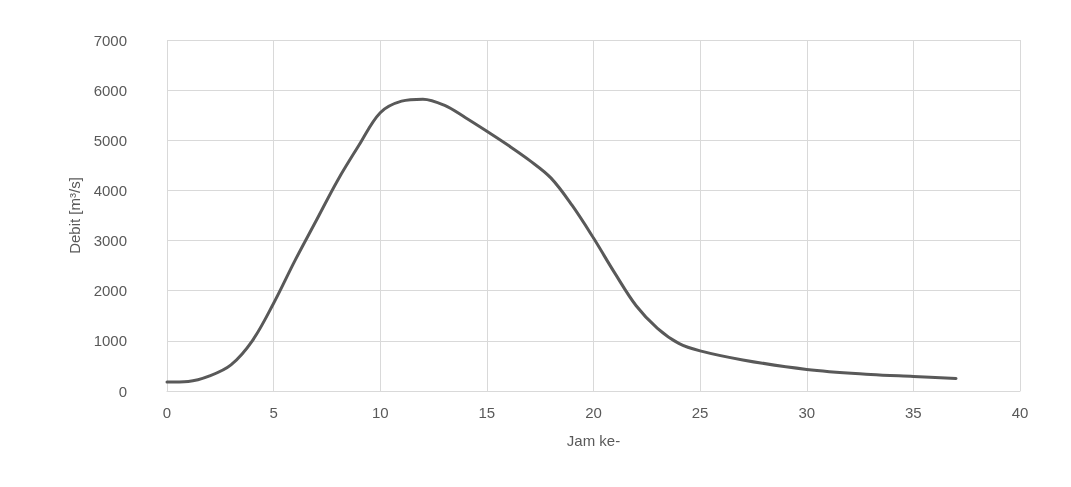 The height and width of the screenshot is (487, 1071). I want to click on y-tick-label: 3000, so click(110, 241).